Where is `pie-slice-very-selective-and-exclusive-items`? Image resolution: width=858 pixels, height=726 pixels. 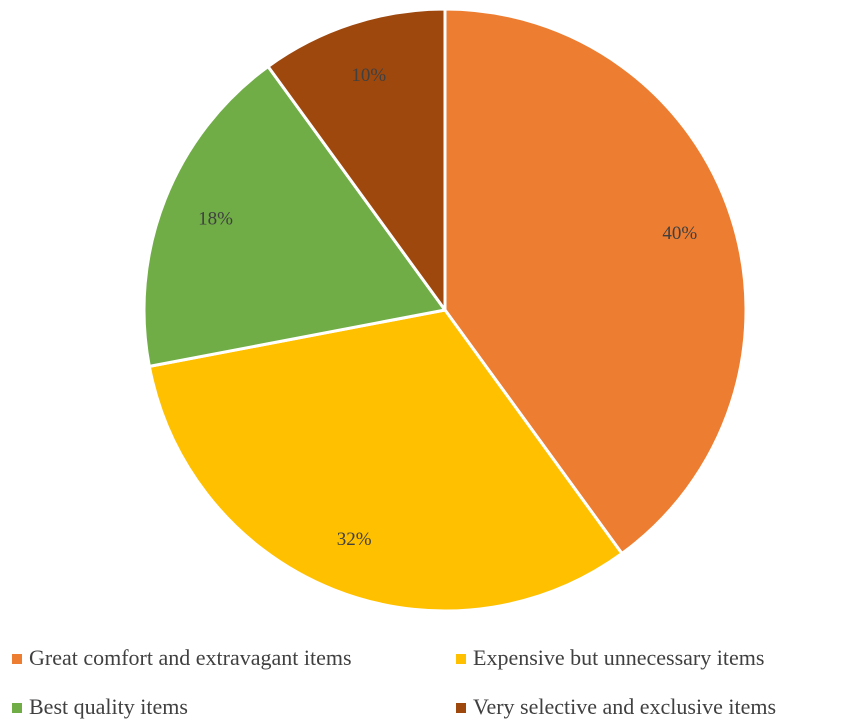
pie-slice-very-selective-and-exclusive-items is located at coordinates (356, 159).